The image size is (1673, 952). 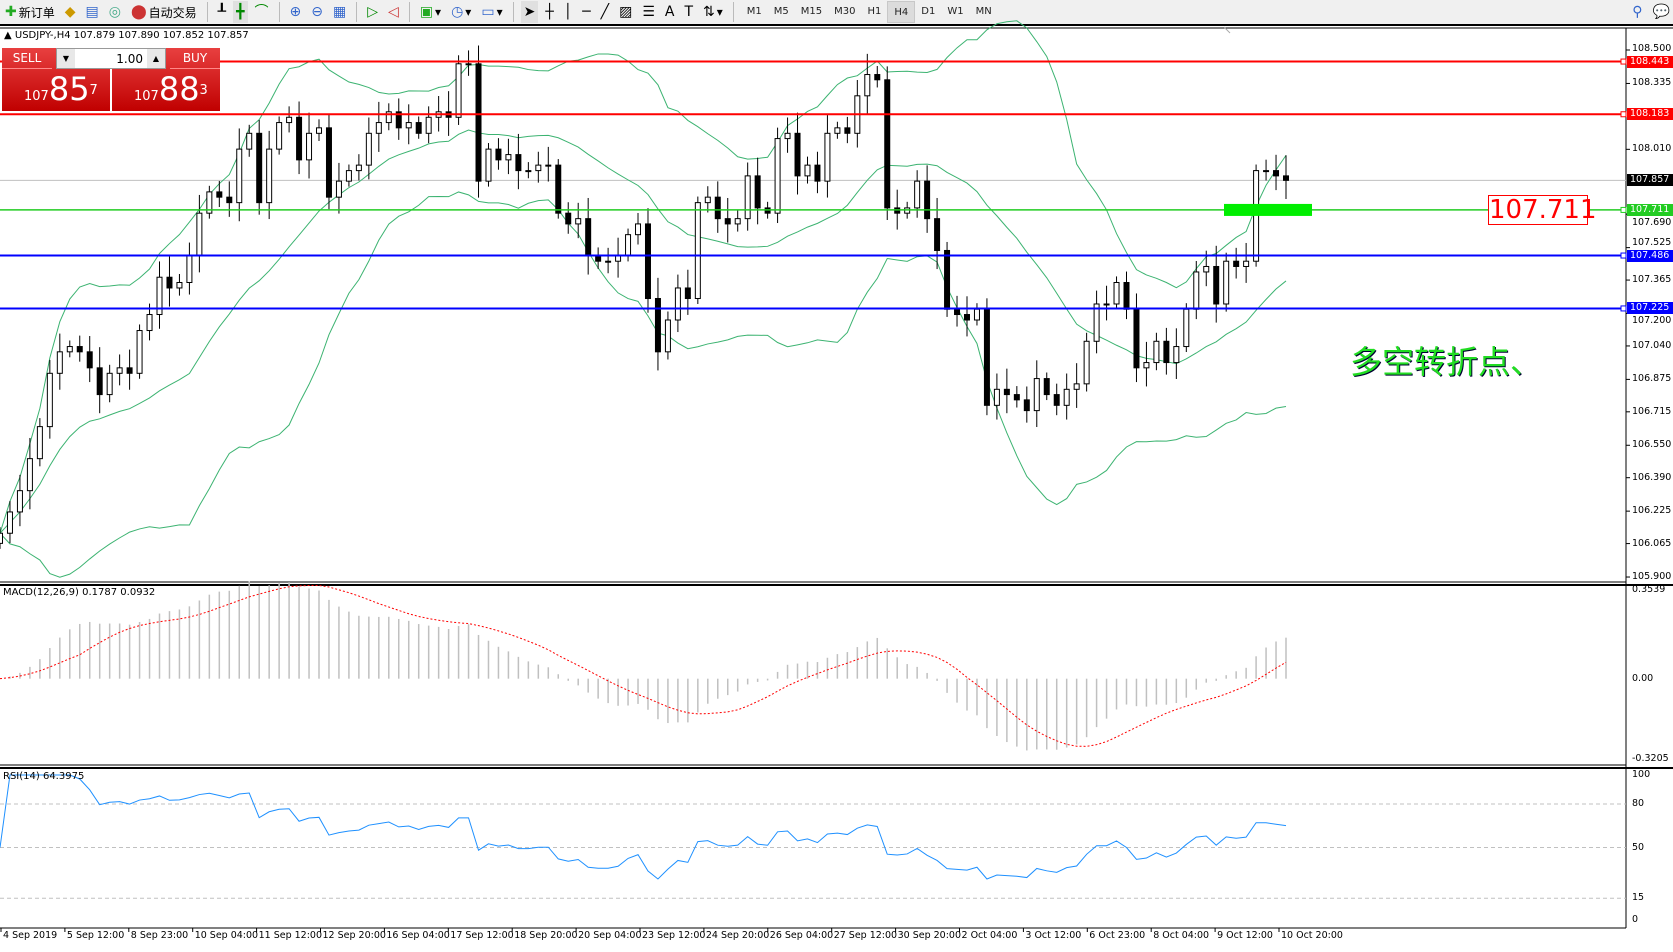 What do you see at coordinates (845, 11) in the screenshot?
I see `timeframe-m30: M30` at bounding box center [845, 11].